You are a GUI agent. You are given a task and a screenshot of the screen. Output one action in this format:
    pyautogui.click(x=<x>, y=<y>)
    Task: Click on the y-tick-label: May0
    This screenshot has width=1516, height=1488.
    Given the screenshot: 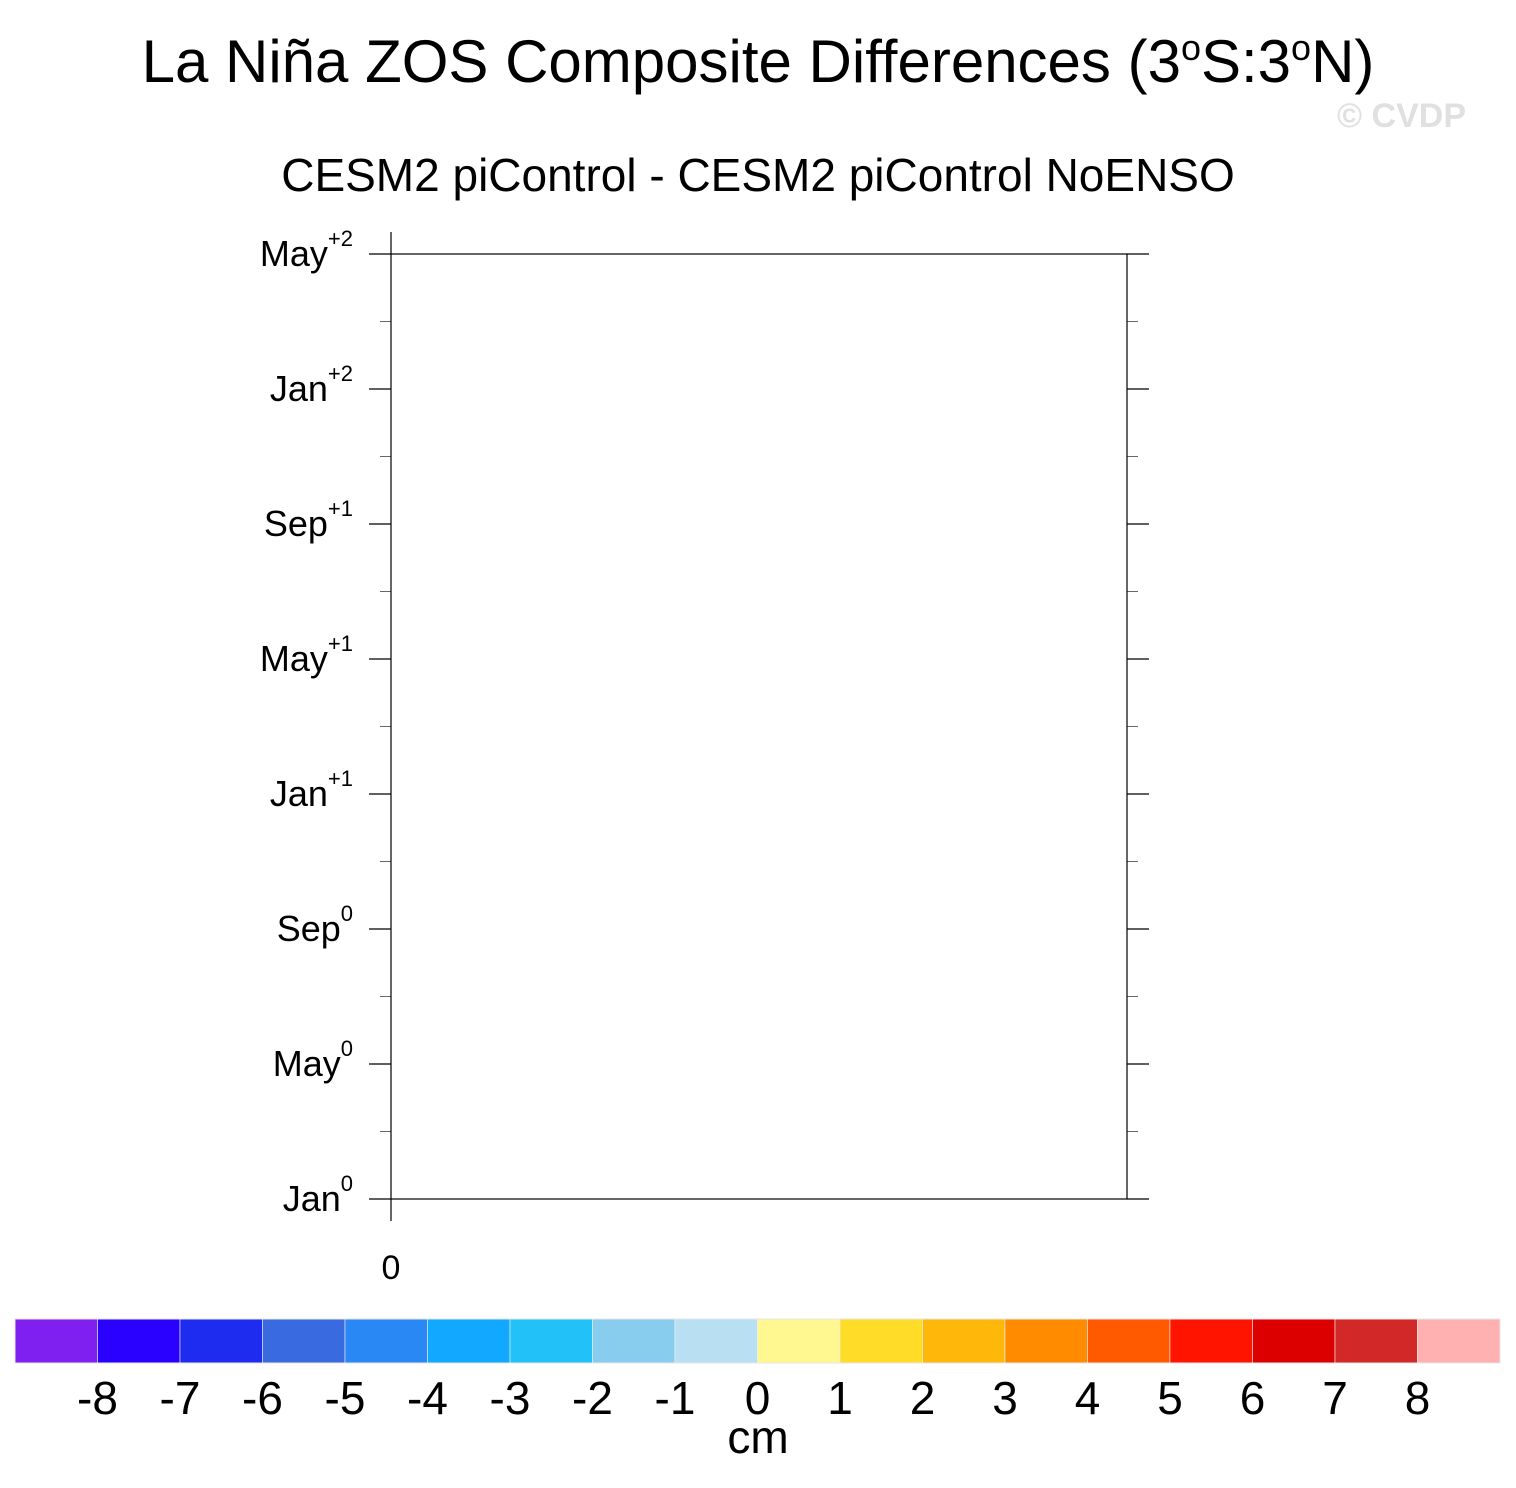 What is the action you would take?
    pyautogui.click(x=313, y=1060)
    